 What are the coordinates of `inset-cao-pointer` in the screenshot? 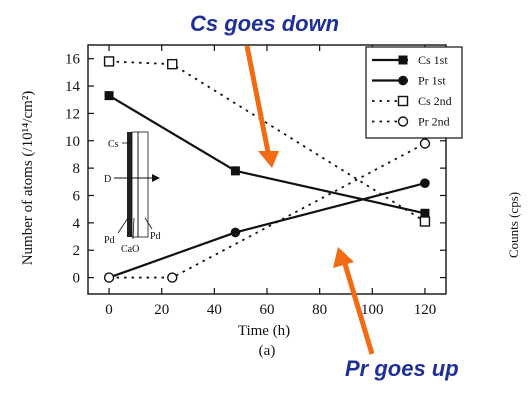 It's located at (133, 228).